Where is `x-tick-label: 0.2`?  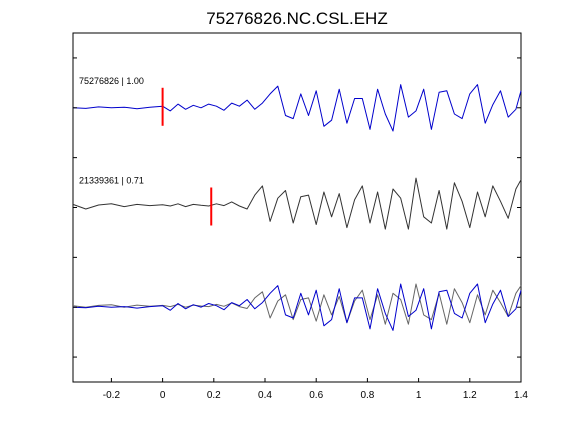
x-tick-label: 0.2 is located at coordinates (214, 395).